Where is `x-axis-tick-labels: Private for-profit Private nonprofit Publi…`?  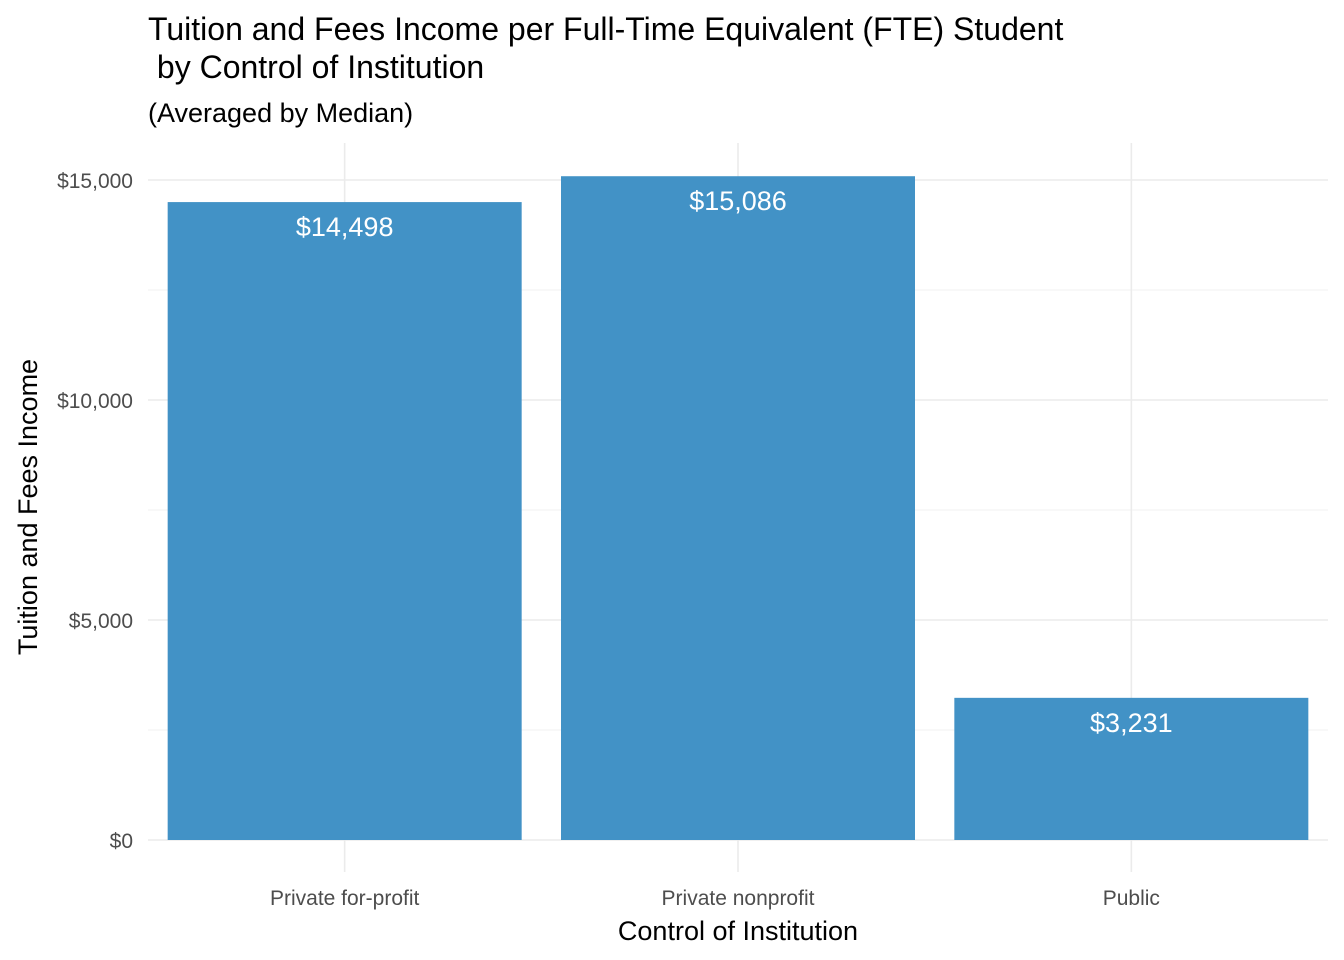 x-axis-tick-labels: Private for-profit Private nonprofit Publi… is located at coordinates (715, 898).